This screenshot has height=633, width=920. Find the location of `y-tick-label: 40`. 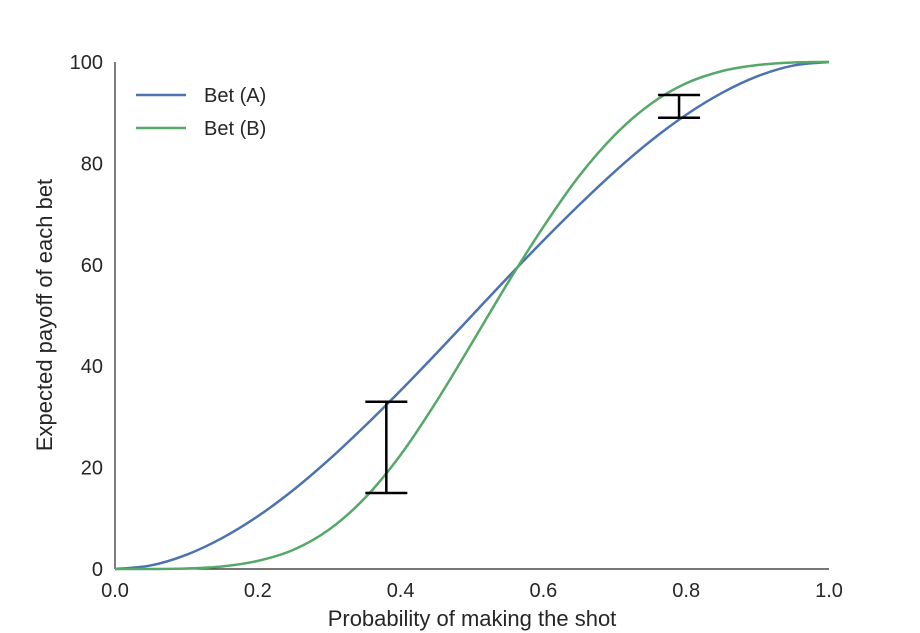

y-tick-label: 40 is located at coordinates (92, 367).